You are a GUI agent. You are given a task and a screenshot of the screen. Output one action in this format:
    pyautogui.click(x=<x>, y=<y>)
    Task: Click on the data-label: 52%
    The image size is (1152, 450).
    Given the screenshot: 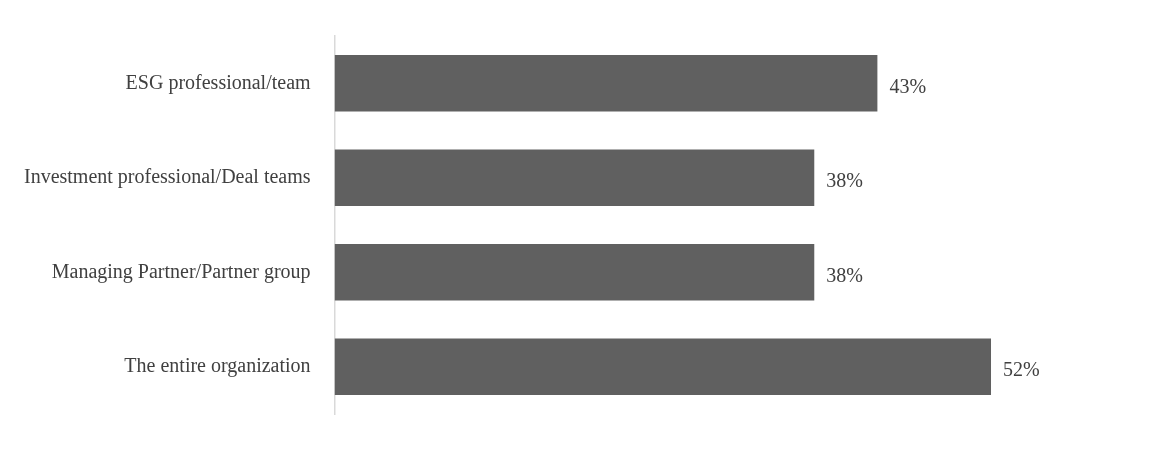 What is the action you would take?
    pyautogui.click(x=1021, y=369)
    